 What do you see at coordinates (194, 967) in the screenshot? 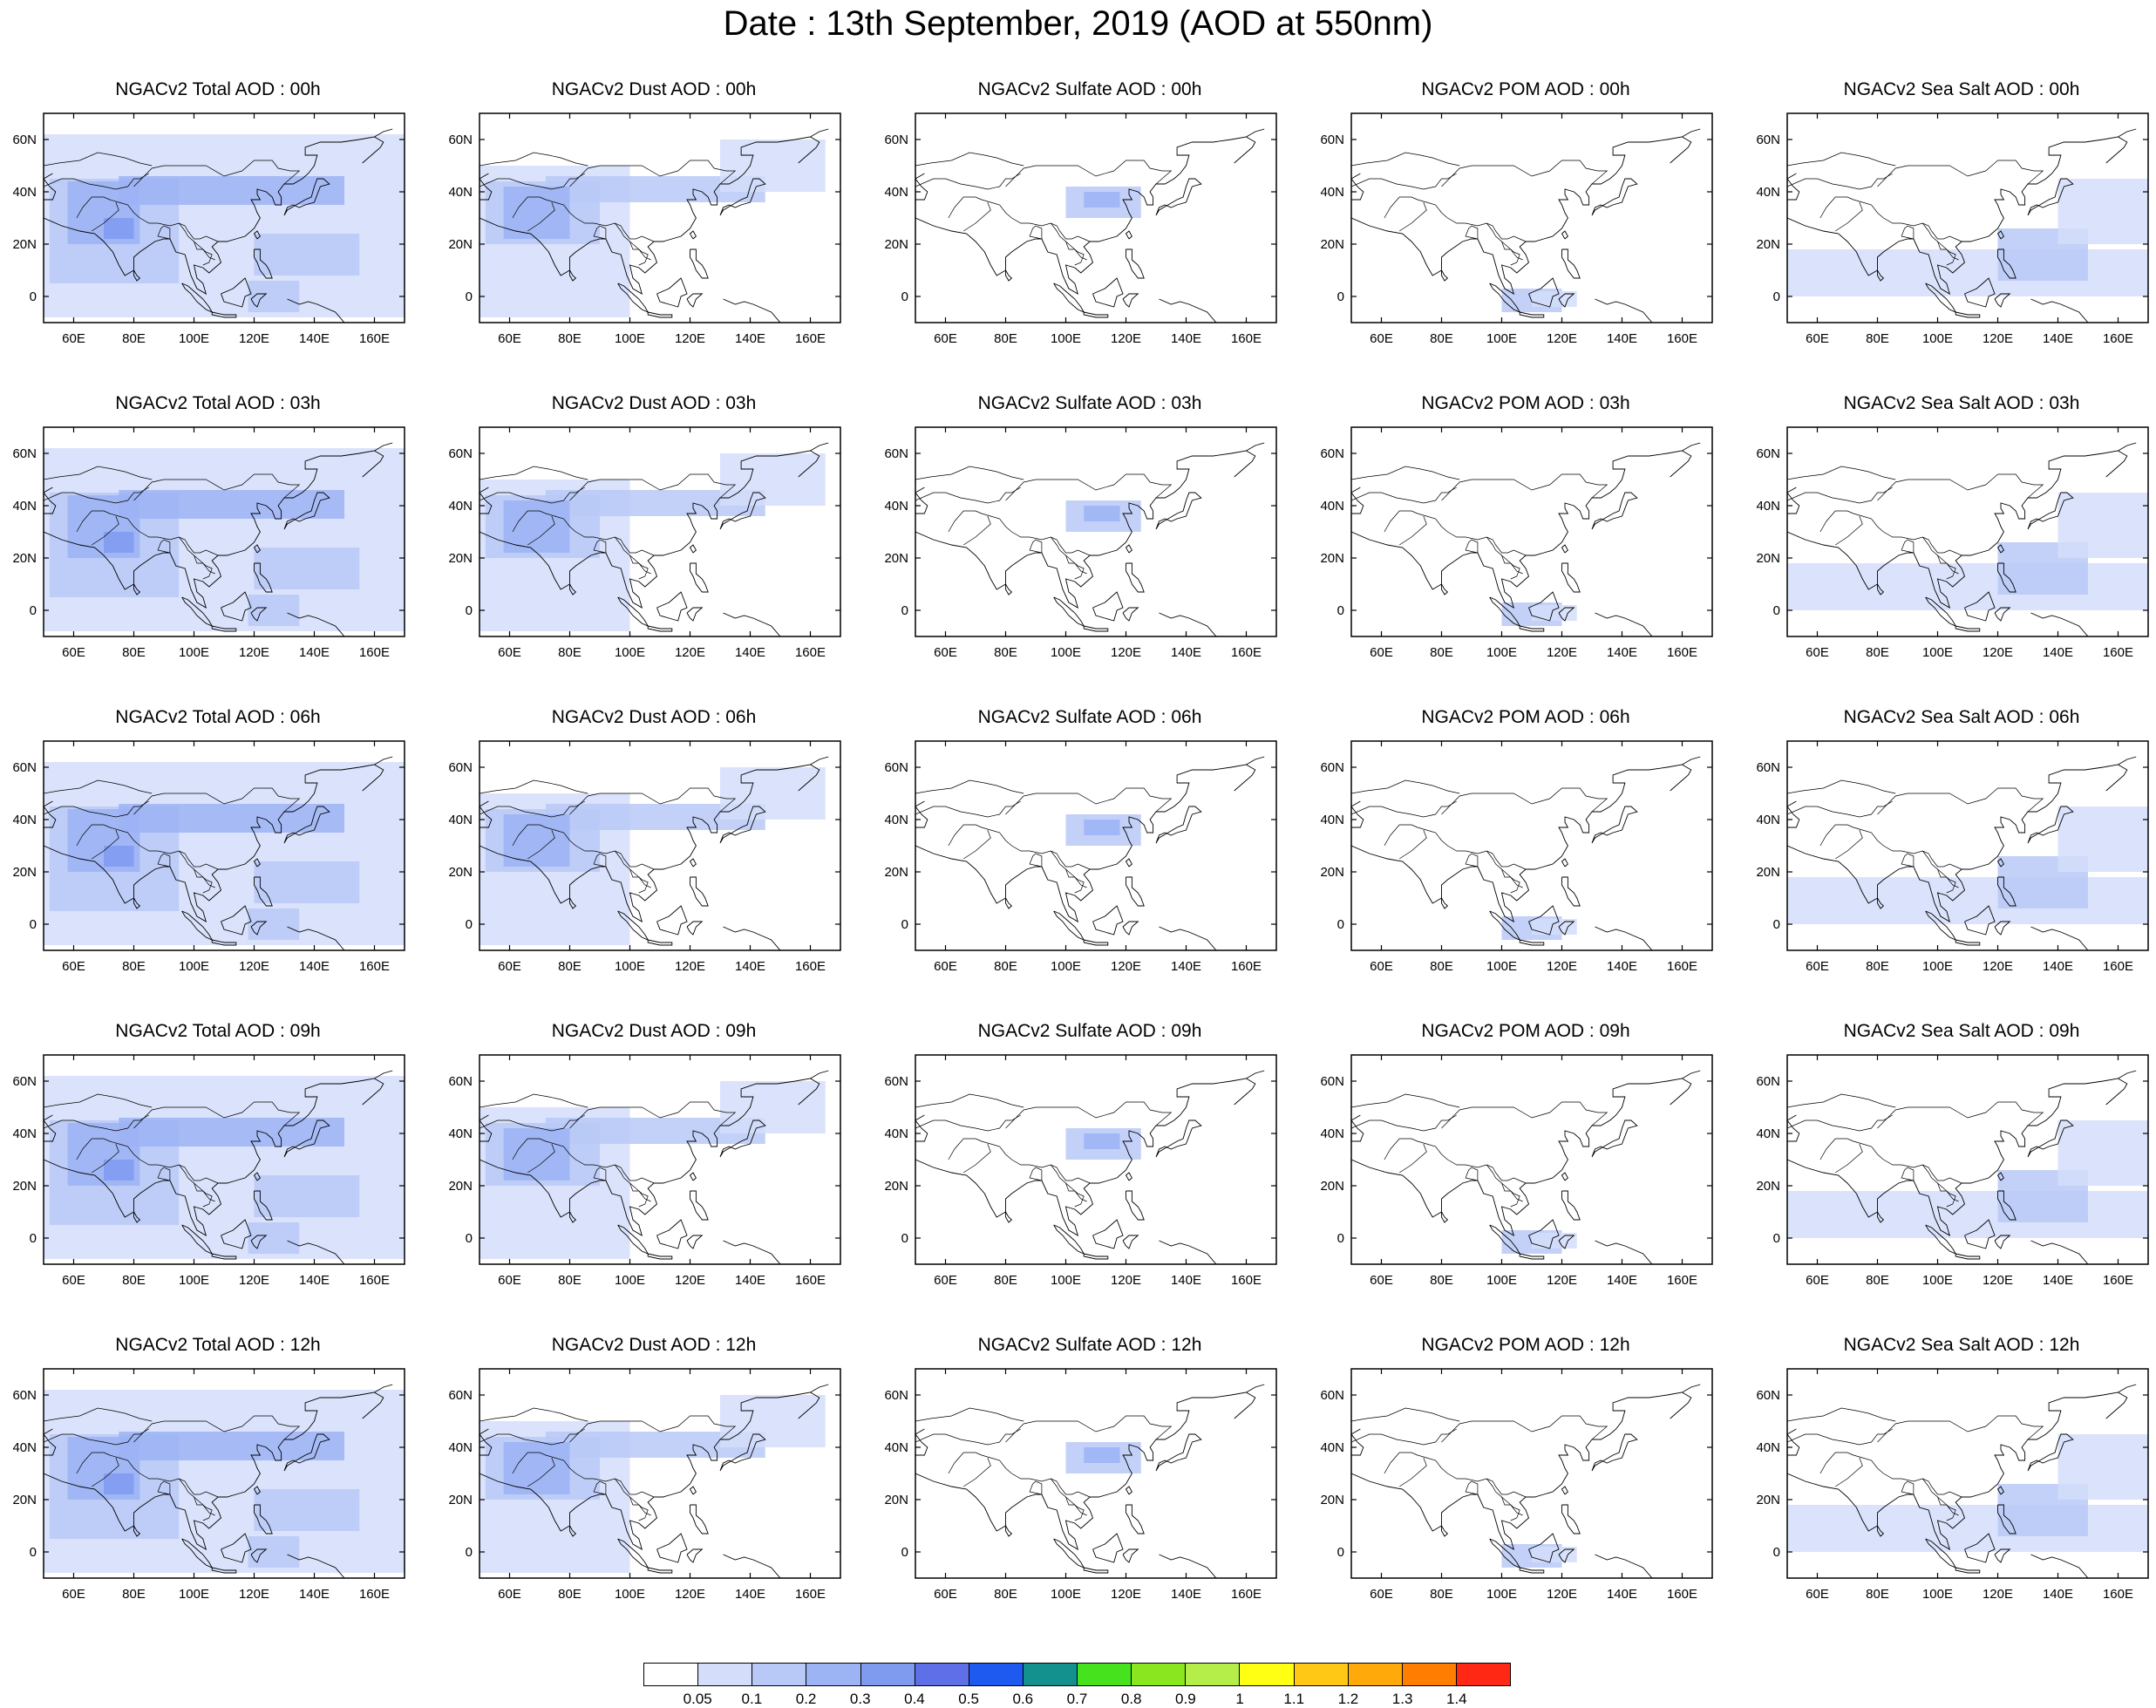
I see `lon-tick-label: 100E` at bounding box center [194, 967].